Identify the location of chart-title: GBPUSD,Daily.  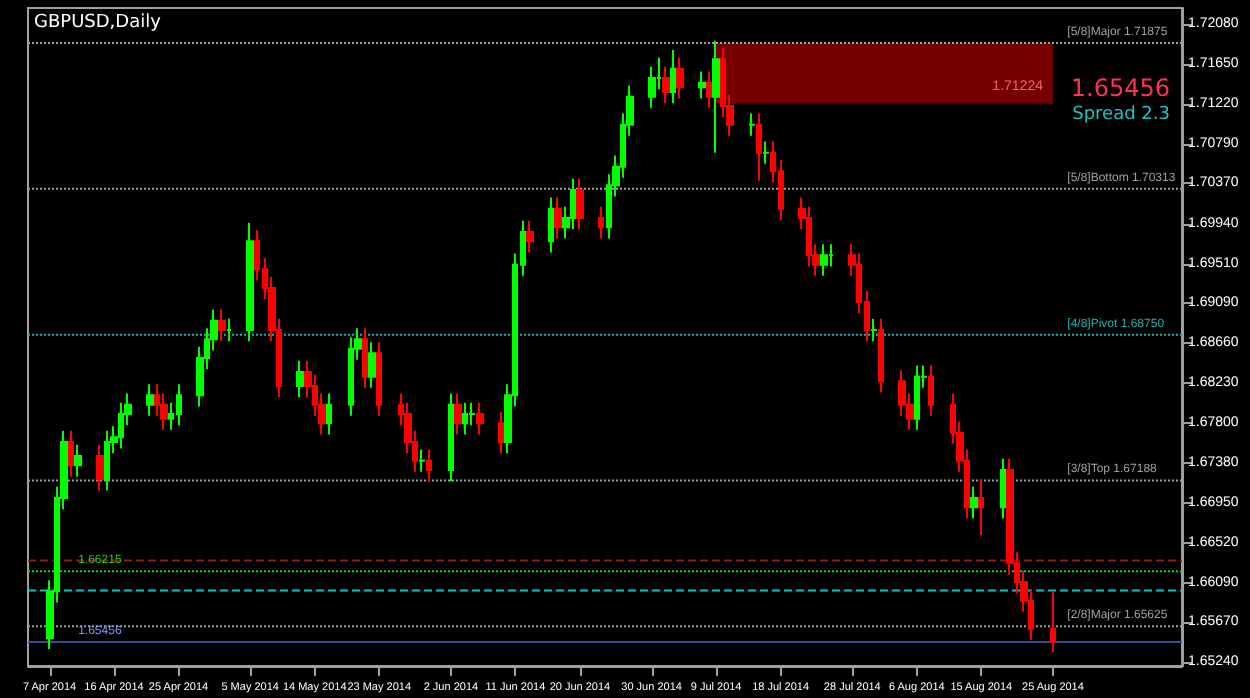
(98, 23).